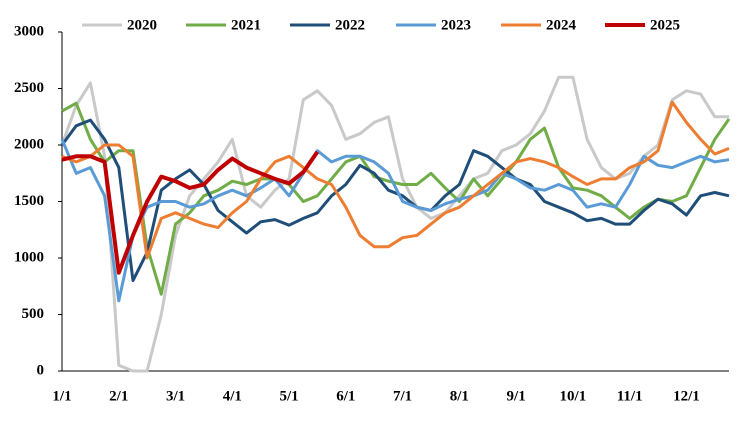 Image resolution: width=742 pixels, height=426 pixels. I want to click on x-tick-label: 6/1, so click(345, 396).